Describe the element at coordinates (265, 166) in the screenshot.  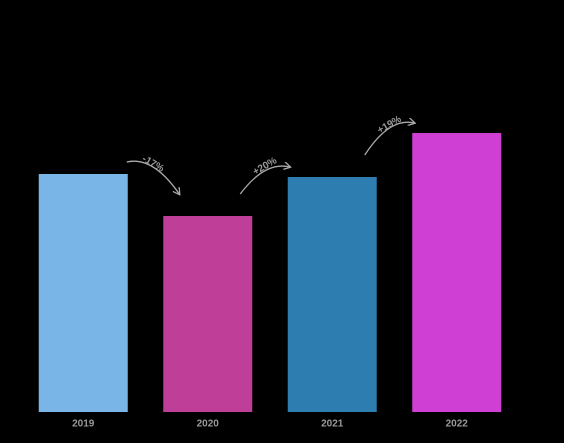
I see `change-label: +20%` at that location.